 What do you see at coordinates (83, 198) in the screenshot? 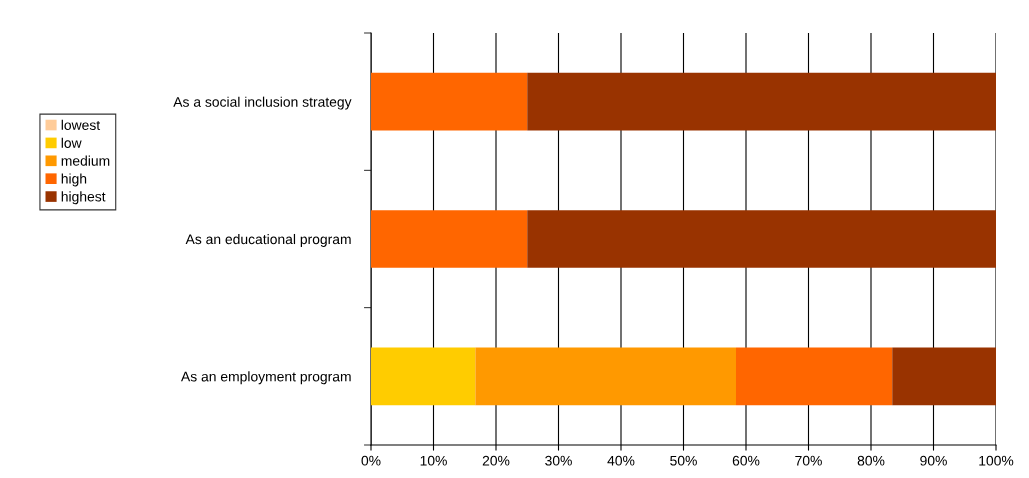
I see `legend-label: highest` at bounding box center [83, 198].